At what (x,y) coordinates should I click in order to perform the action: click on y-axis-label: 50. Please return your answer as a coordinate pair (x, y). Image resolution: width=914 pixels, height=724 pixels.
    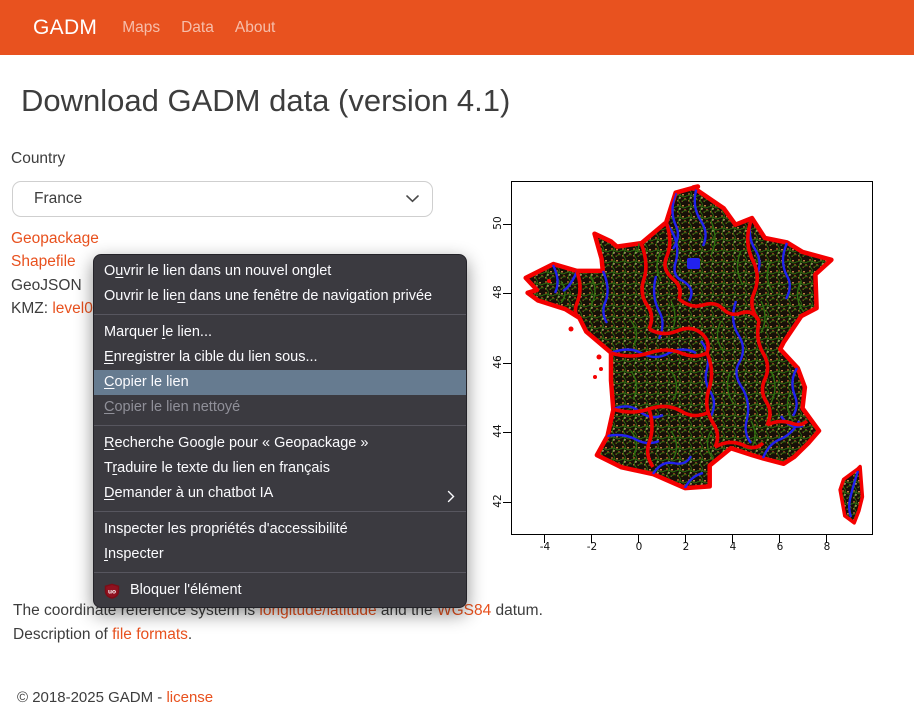
    Looking at the image, I should click on (498, 223).